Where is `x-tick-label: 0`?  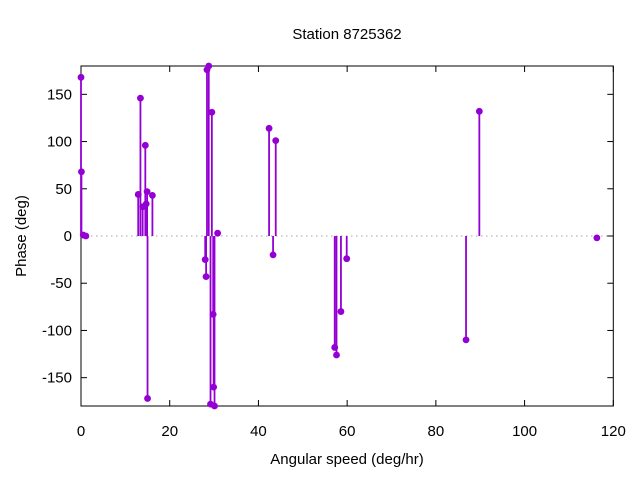
x-tick-label: 0 is located at coordinates (81, 431).